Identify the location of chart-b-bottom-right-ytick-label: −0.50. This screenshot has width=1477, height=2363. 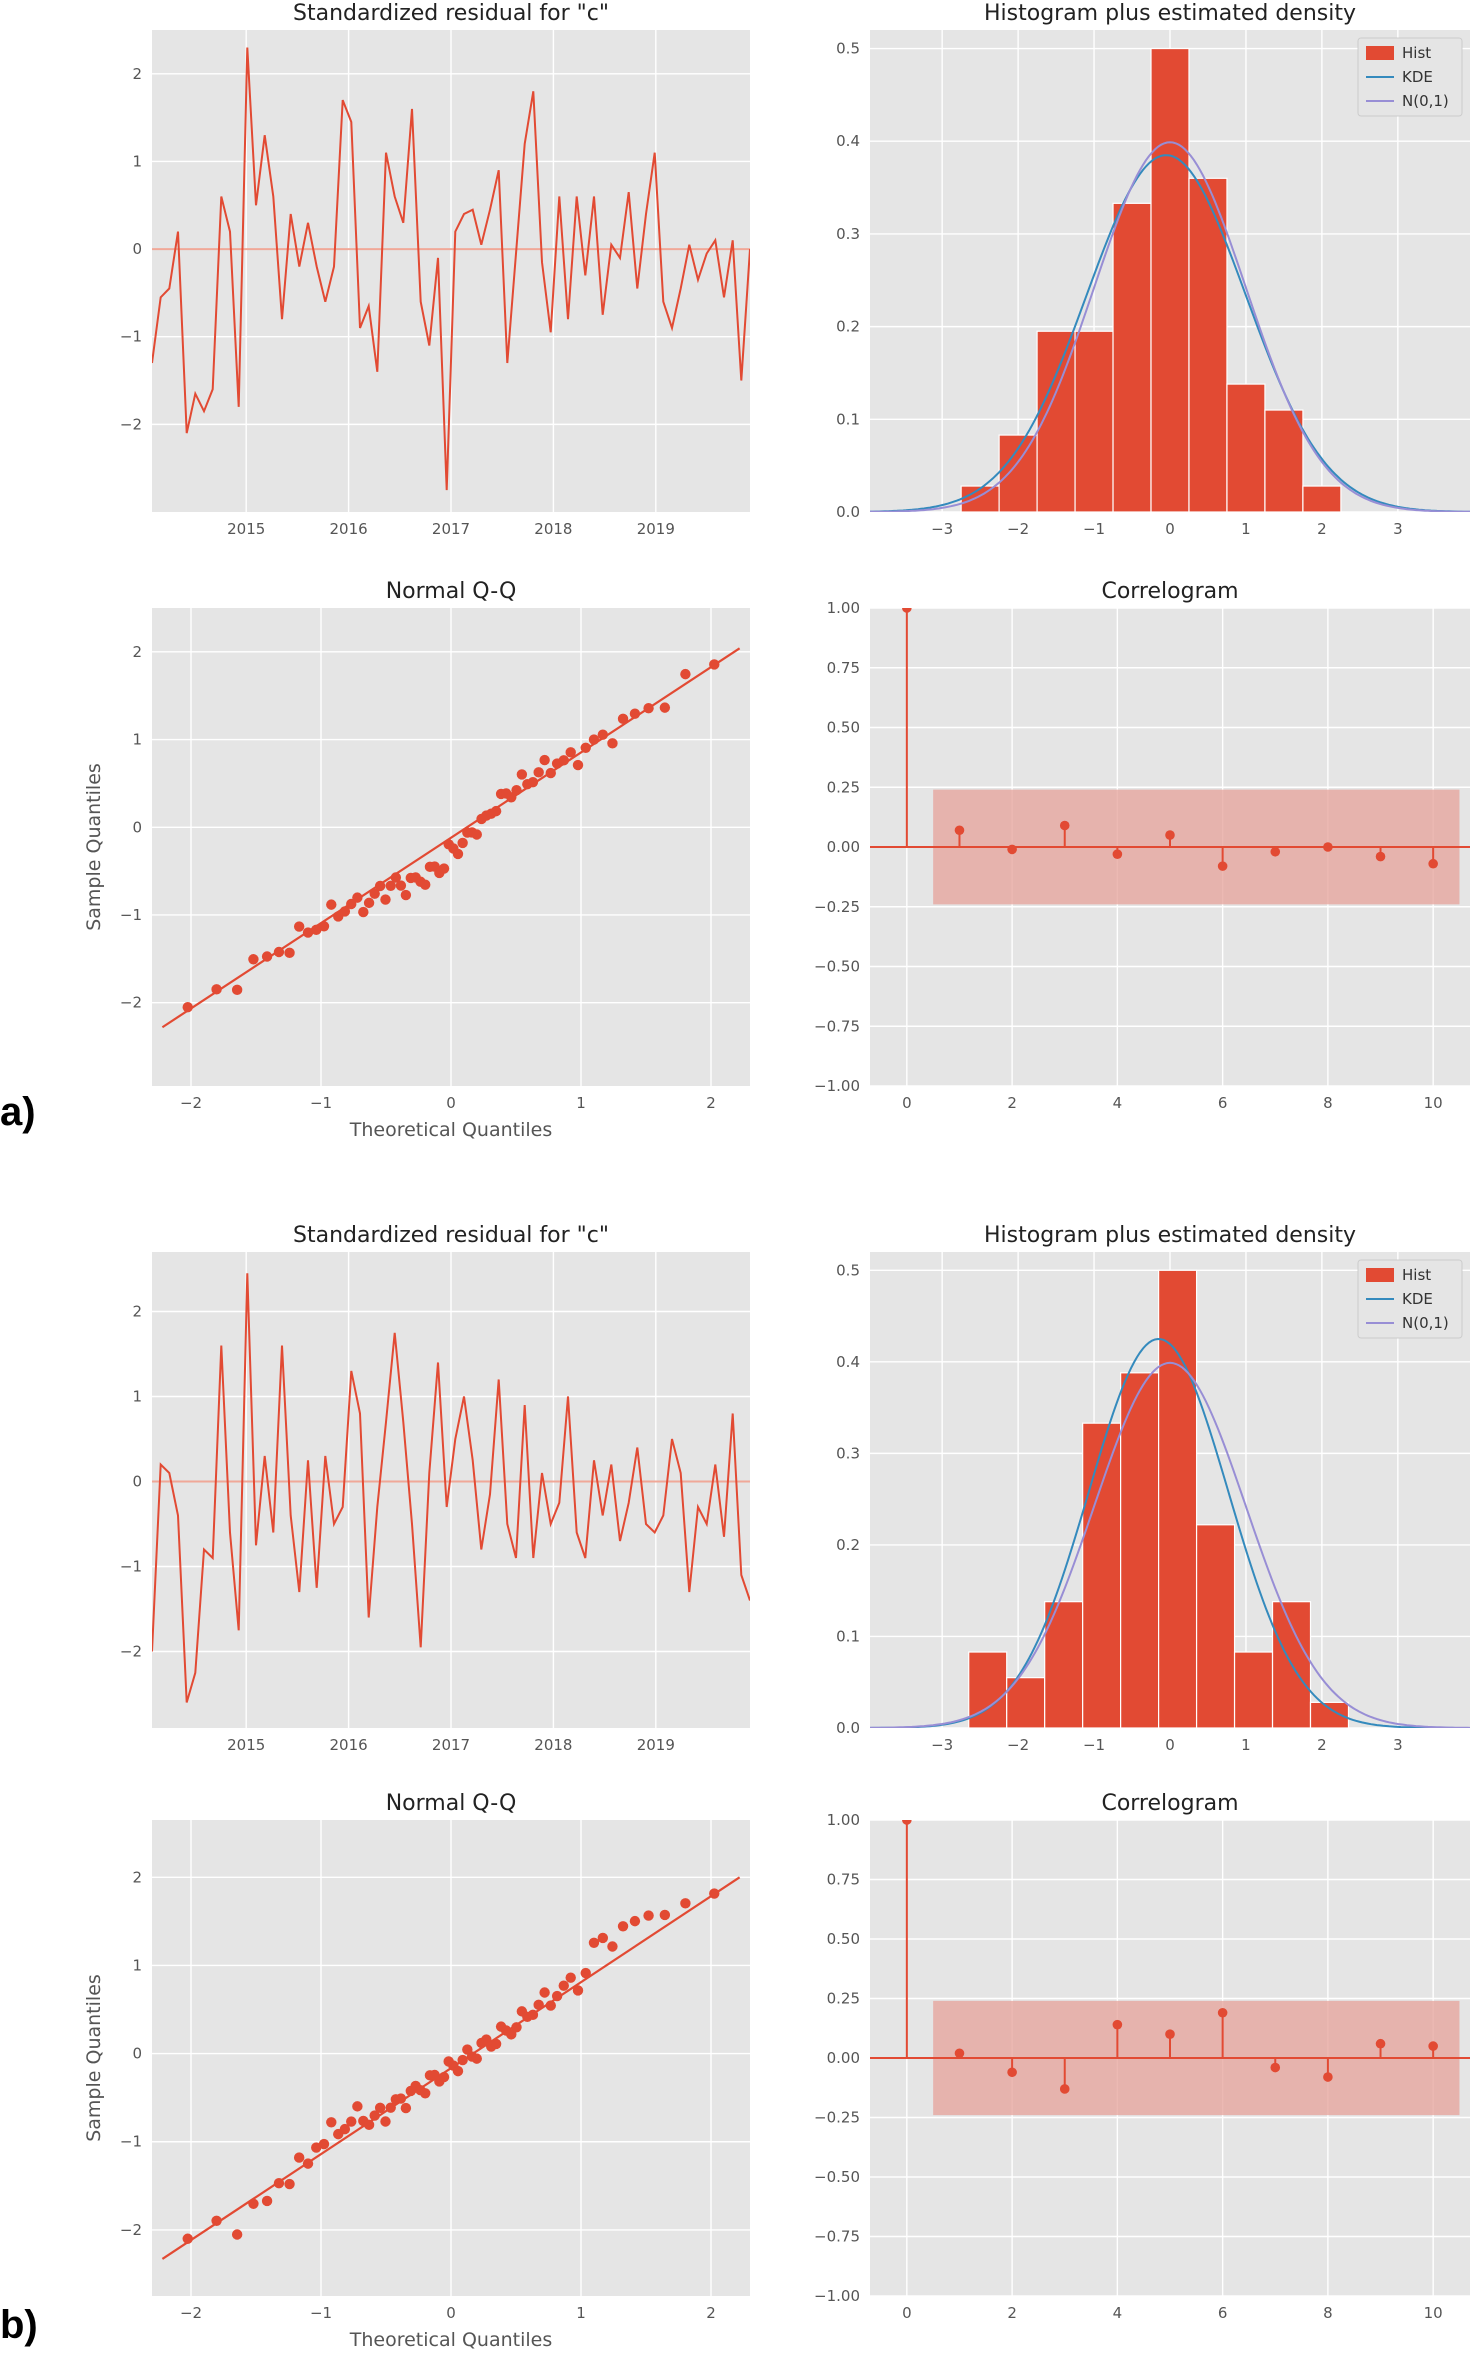
(837, 2177).